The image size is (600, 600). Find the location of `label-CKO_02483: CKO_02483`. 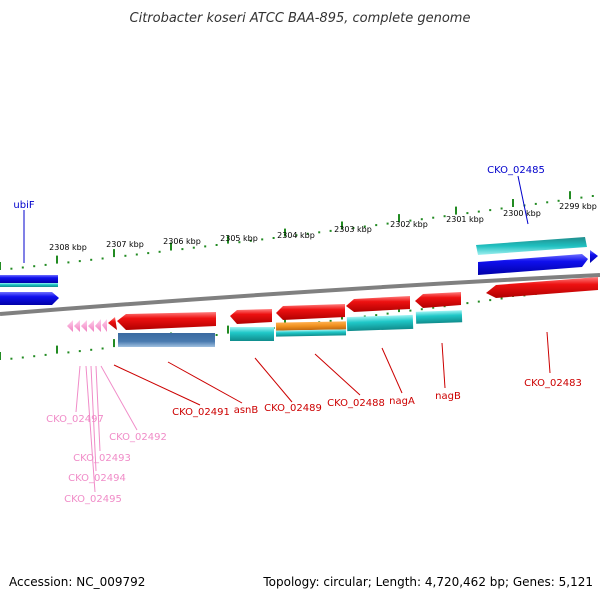

label-CKO_02483: CKO_02483 is located at coordinates (553, 383).